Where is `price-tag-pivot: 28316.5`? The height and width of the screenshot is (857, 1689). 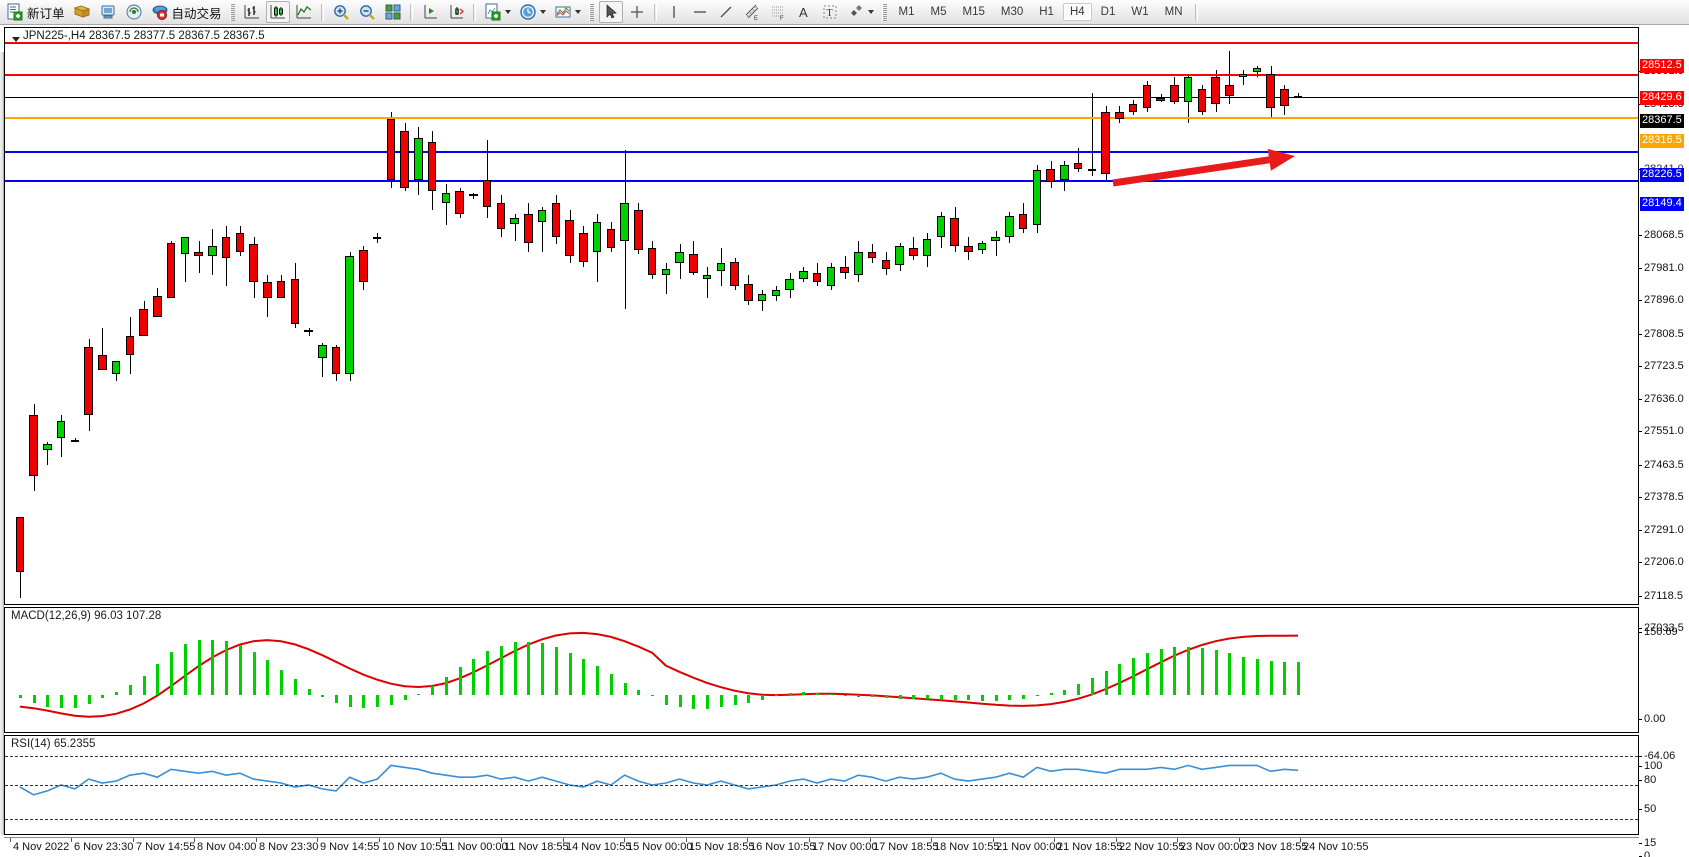
price-tag-pivot: 28316.5 is located at coordinates (1662, 140).